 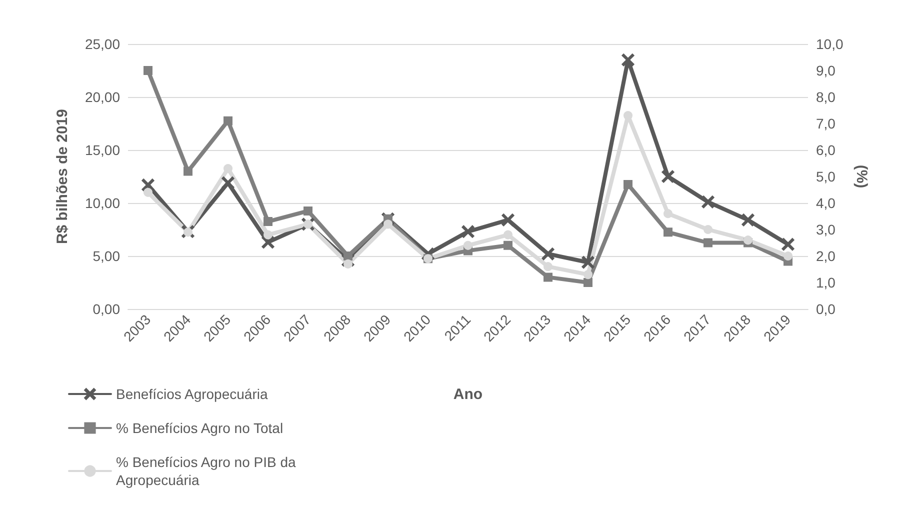 What do you see at coordinates (826, 70) in the screenshot?
I see `y2-tick-label: 9,0` at bounding box center [826, 70].